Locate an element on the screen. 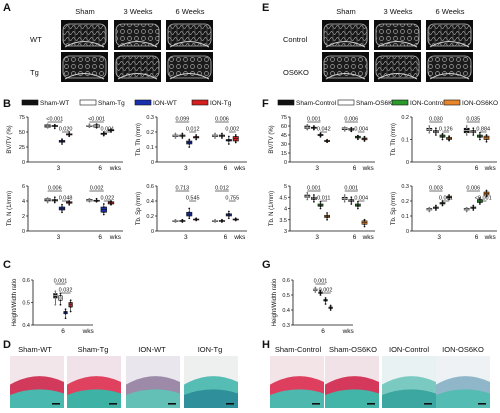 The width and height of the screenshot is (500, 413). microct-cortex is located at coordinates (137, 44).